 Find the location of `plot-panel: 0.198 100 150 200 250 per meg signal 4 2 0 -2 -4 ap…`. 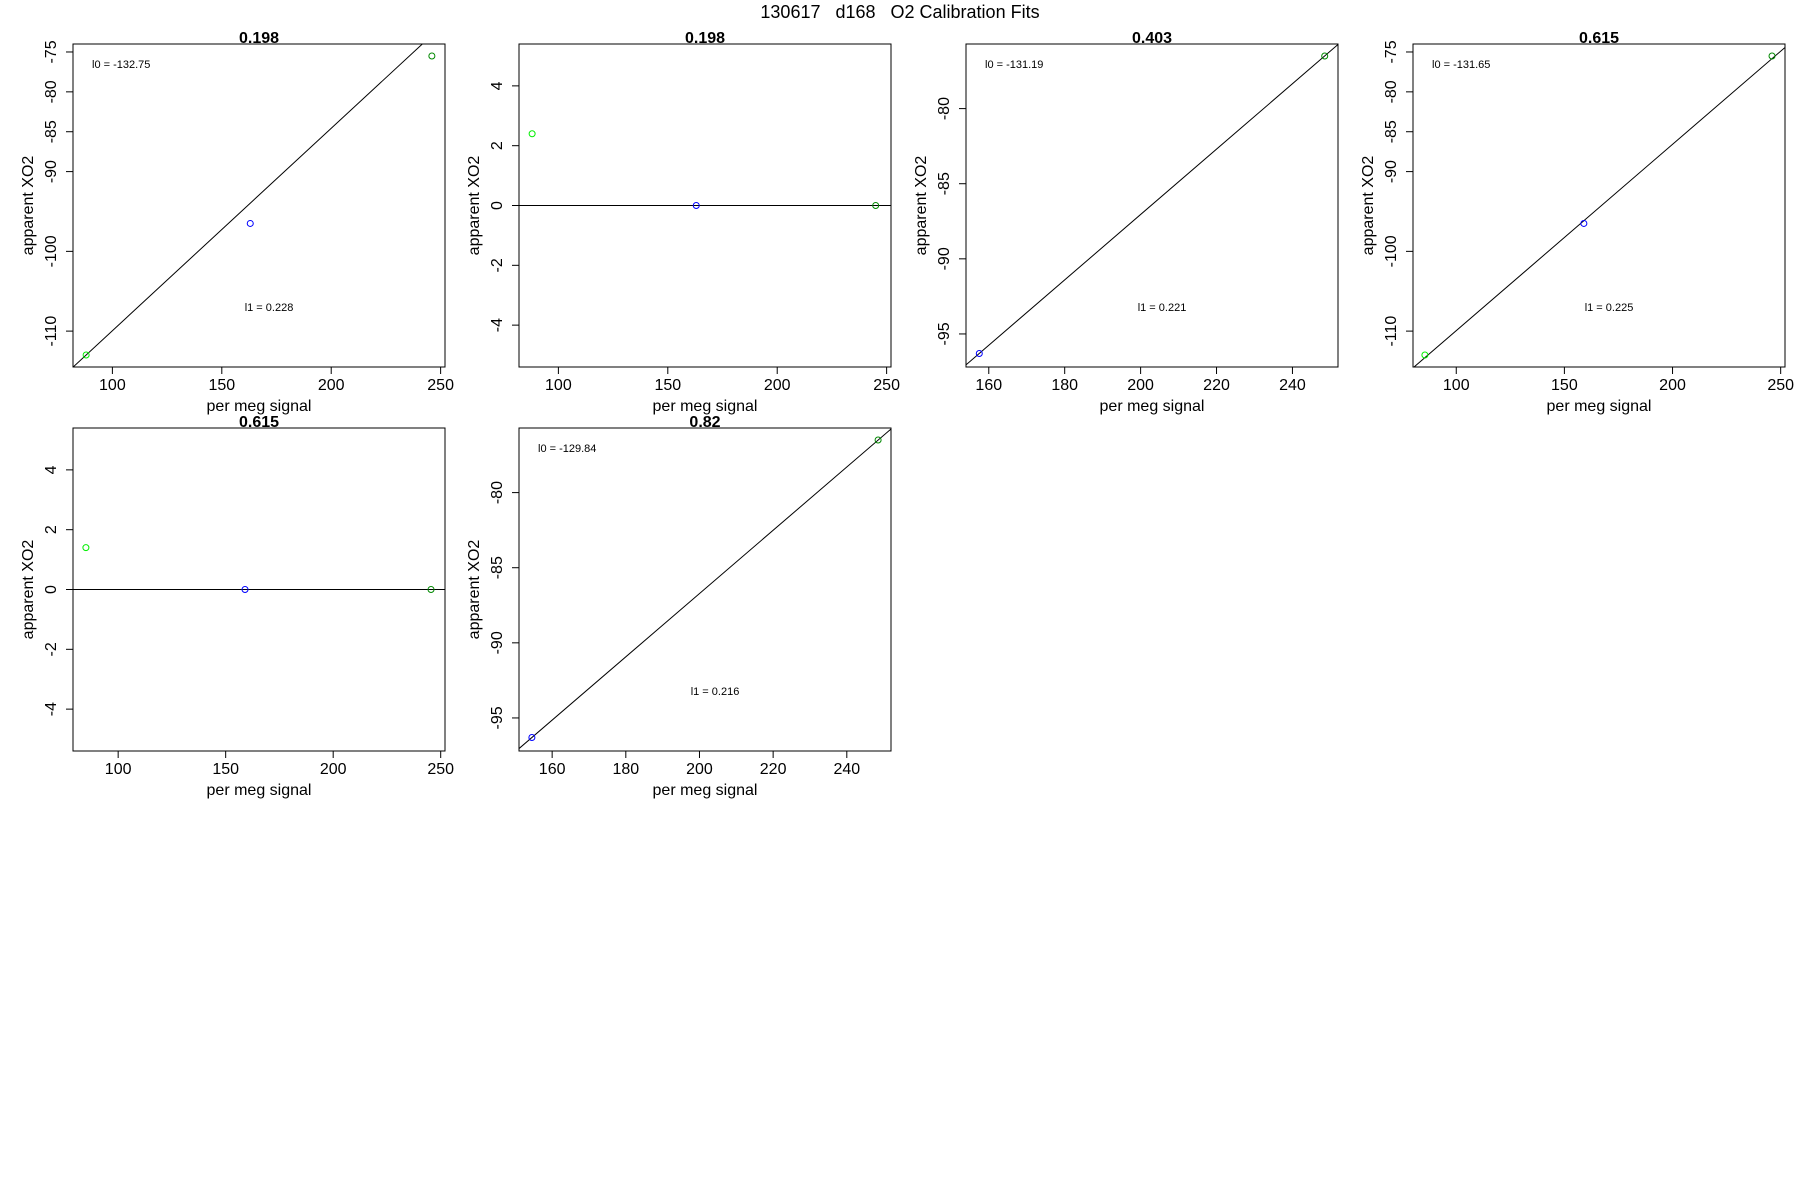

plot-panel: 0.198 100 150 200 250 per meg signal 4 2 0 -2 -4 ap… is located at coordinates (683, 222).